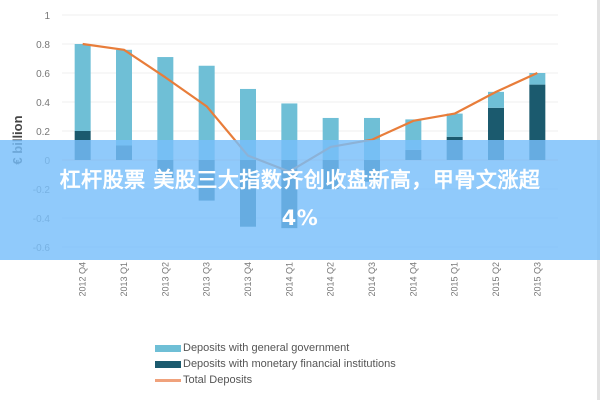 Image resolution: width=600 pixels, height=405 pixels. Describe the element at coordinates (168, 348) in the screenshot. I see `legend-swatch-general-government` at that location.